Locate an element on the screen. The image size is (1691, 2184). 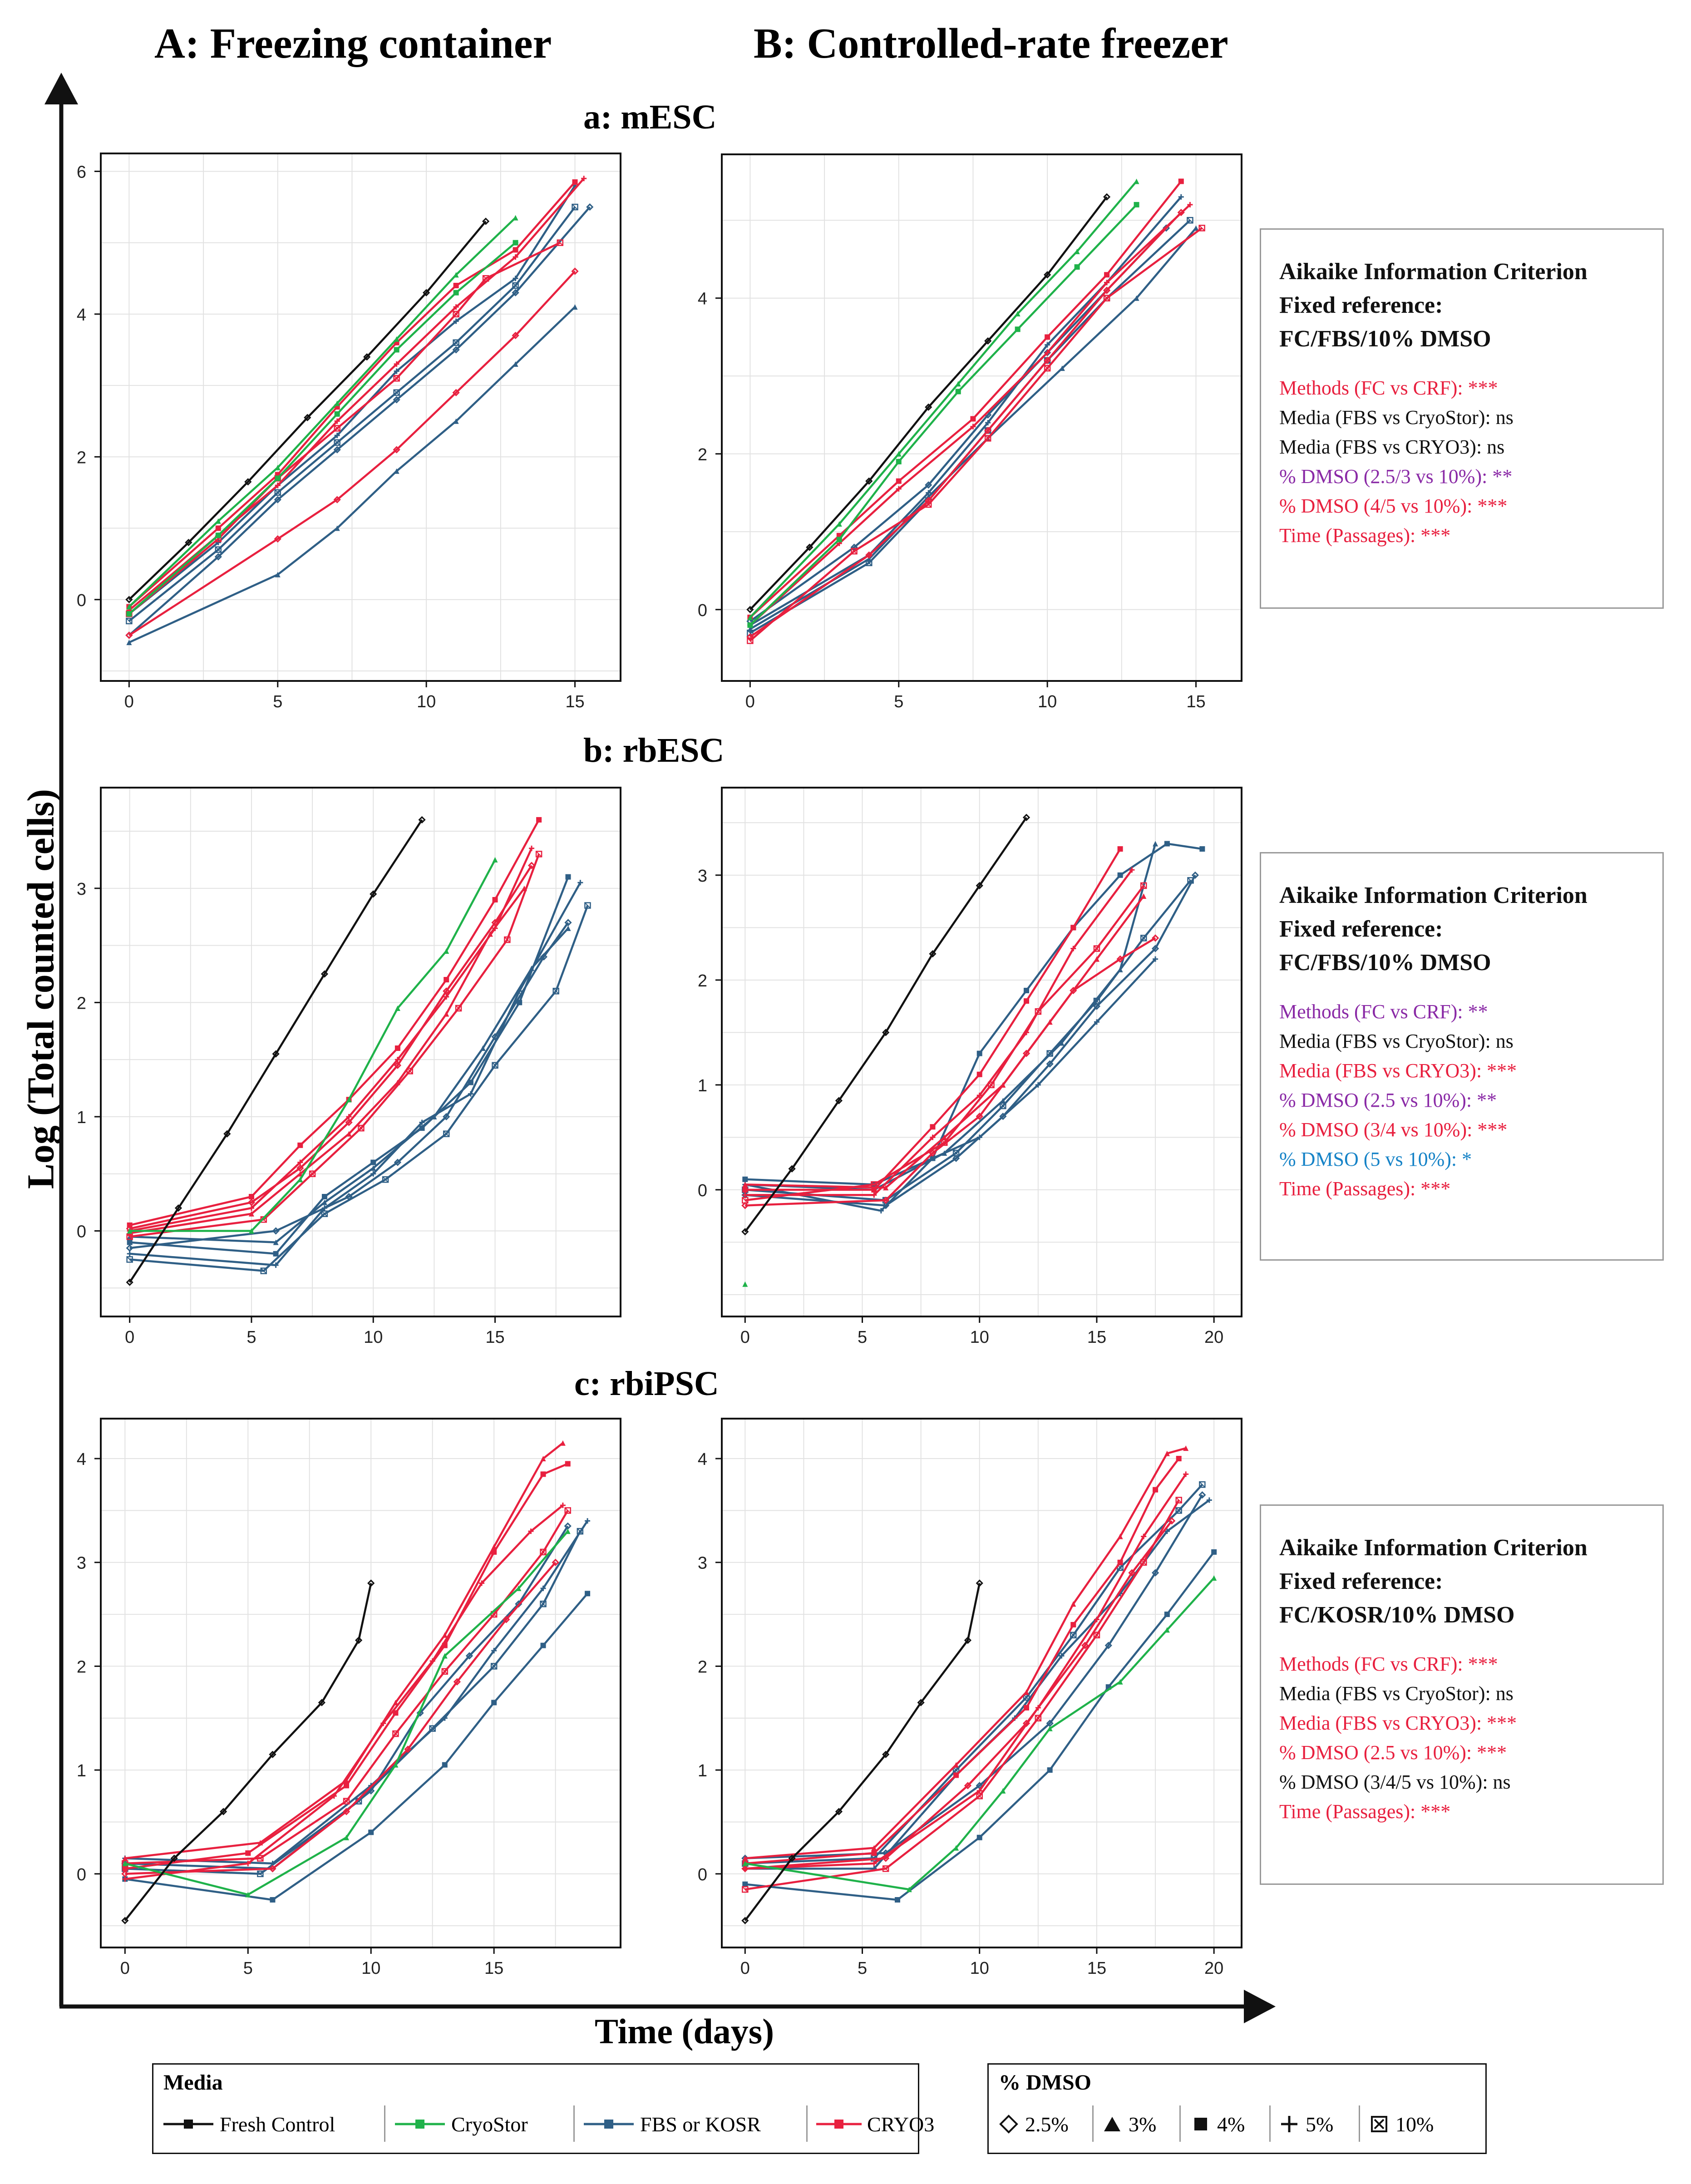
panel-title-b: b: rbESC is located at coordinates (654, 750).